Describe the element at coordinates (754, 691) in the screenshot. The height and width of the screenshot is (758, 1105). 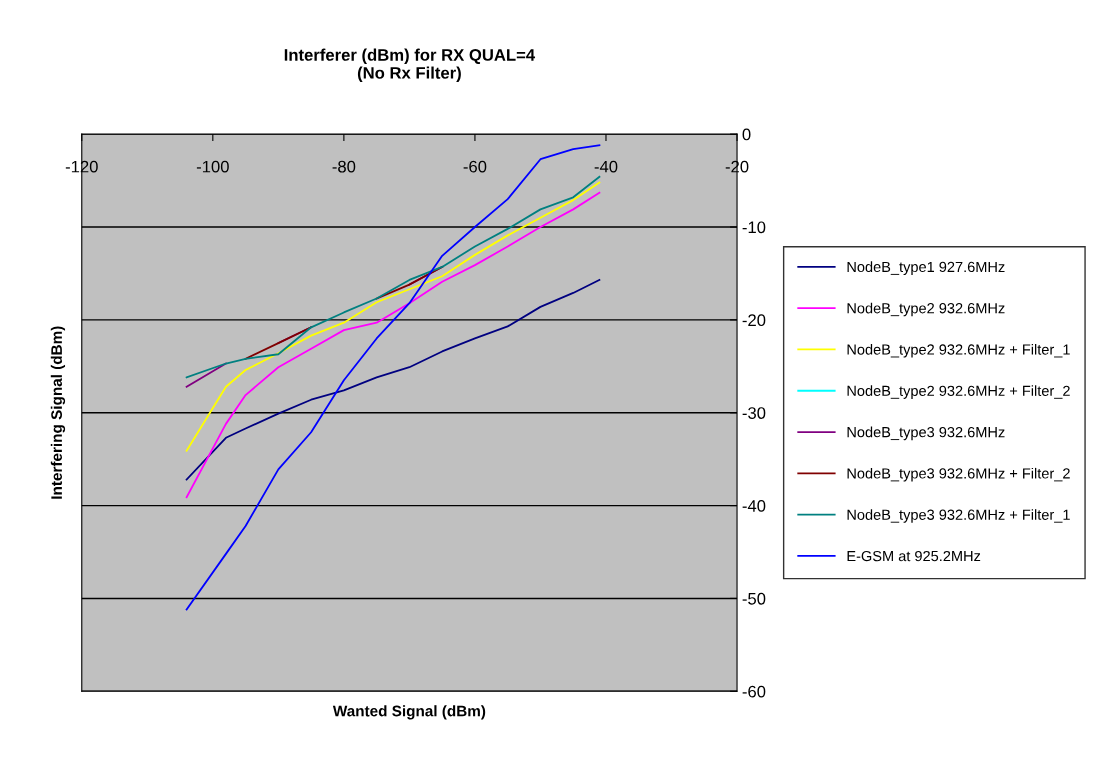
I see `y-tick-label: -60` at that location.